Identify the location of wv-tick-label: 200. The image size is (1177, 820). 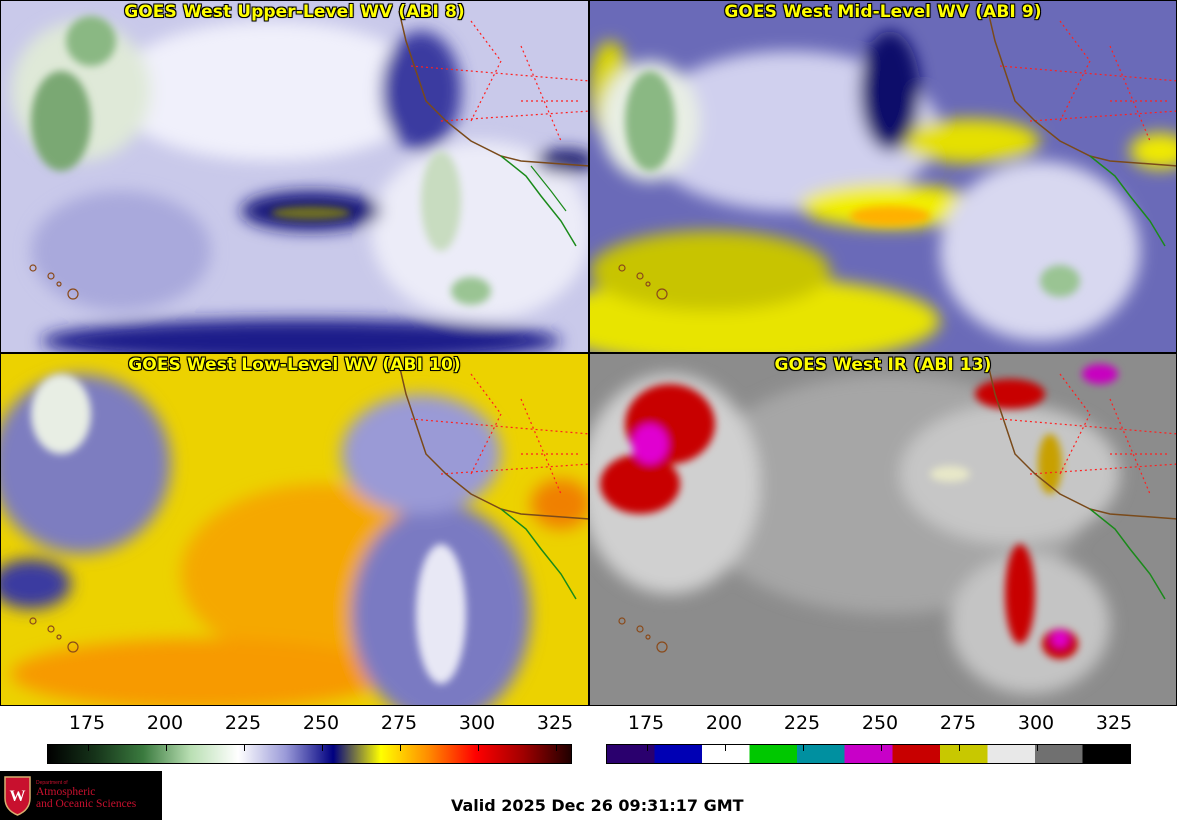
(165, 723).